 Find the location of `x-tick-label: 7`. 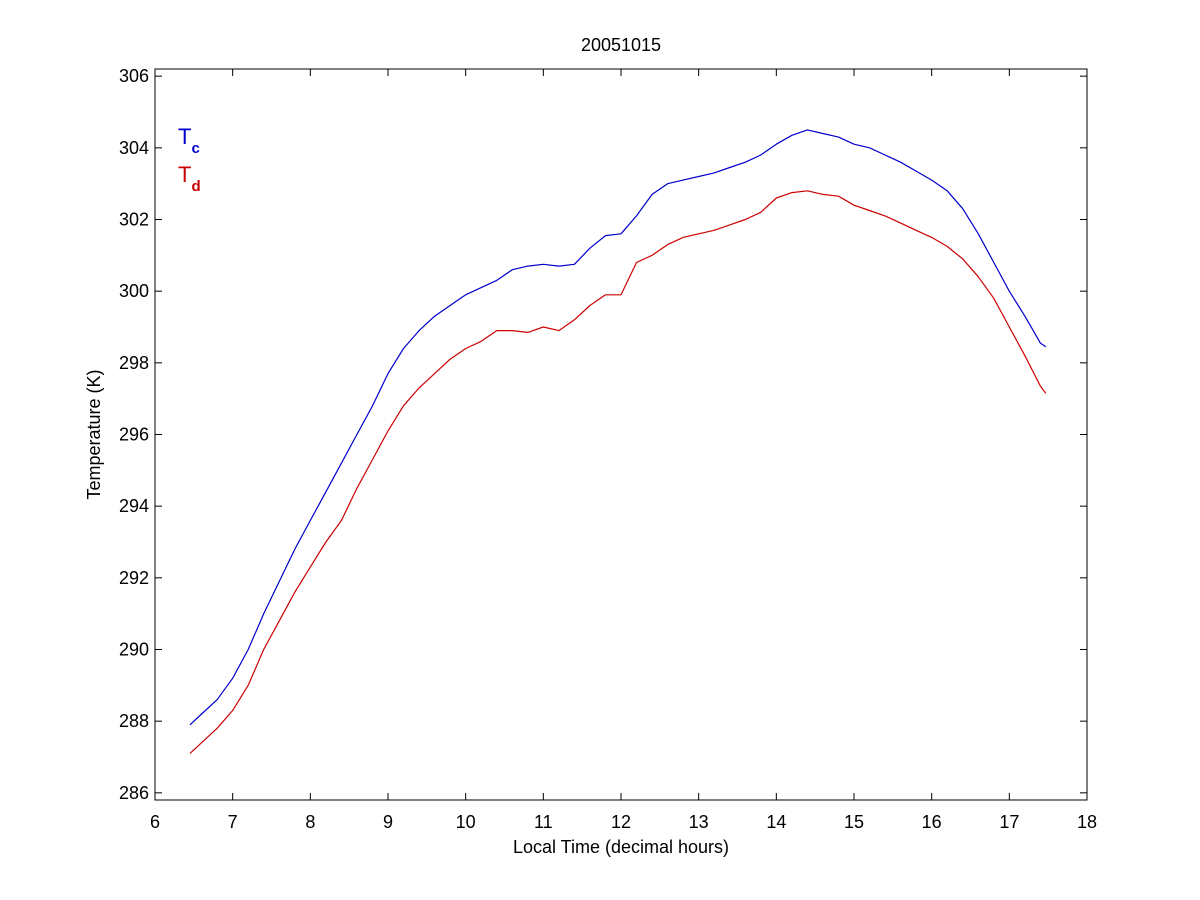

x-tick-label: 7 is located at coordinates (233, 822).